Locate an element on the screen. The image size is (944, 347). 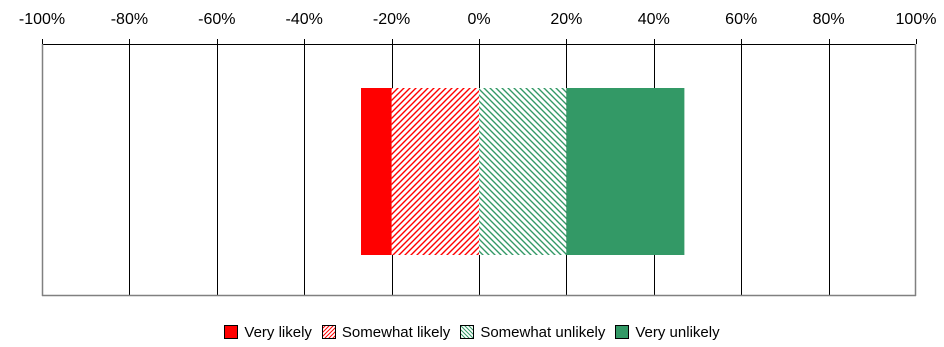
legend-item: Very unlikely is located at coordinates (667, 332).